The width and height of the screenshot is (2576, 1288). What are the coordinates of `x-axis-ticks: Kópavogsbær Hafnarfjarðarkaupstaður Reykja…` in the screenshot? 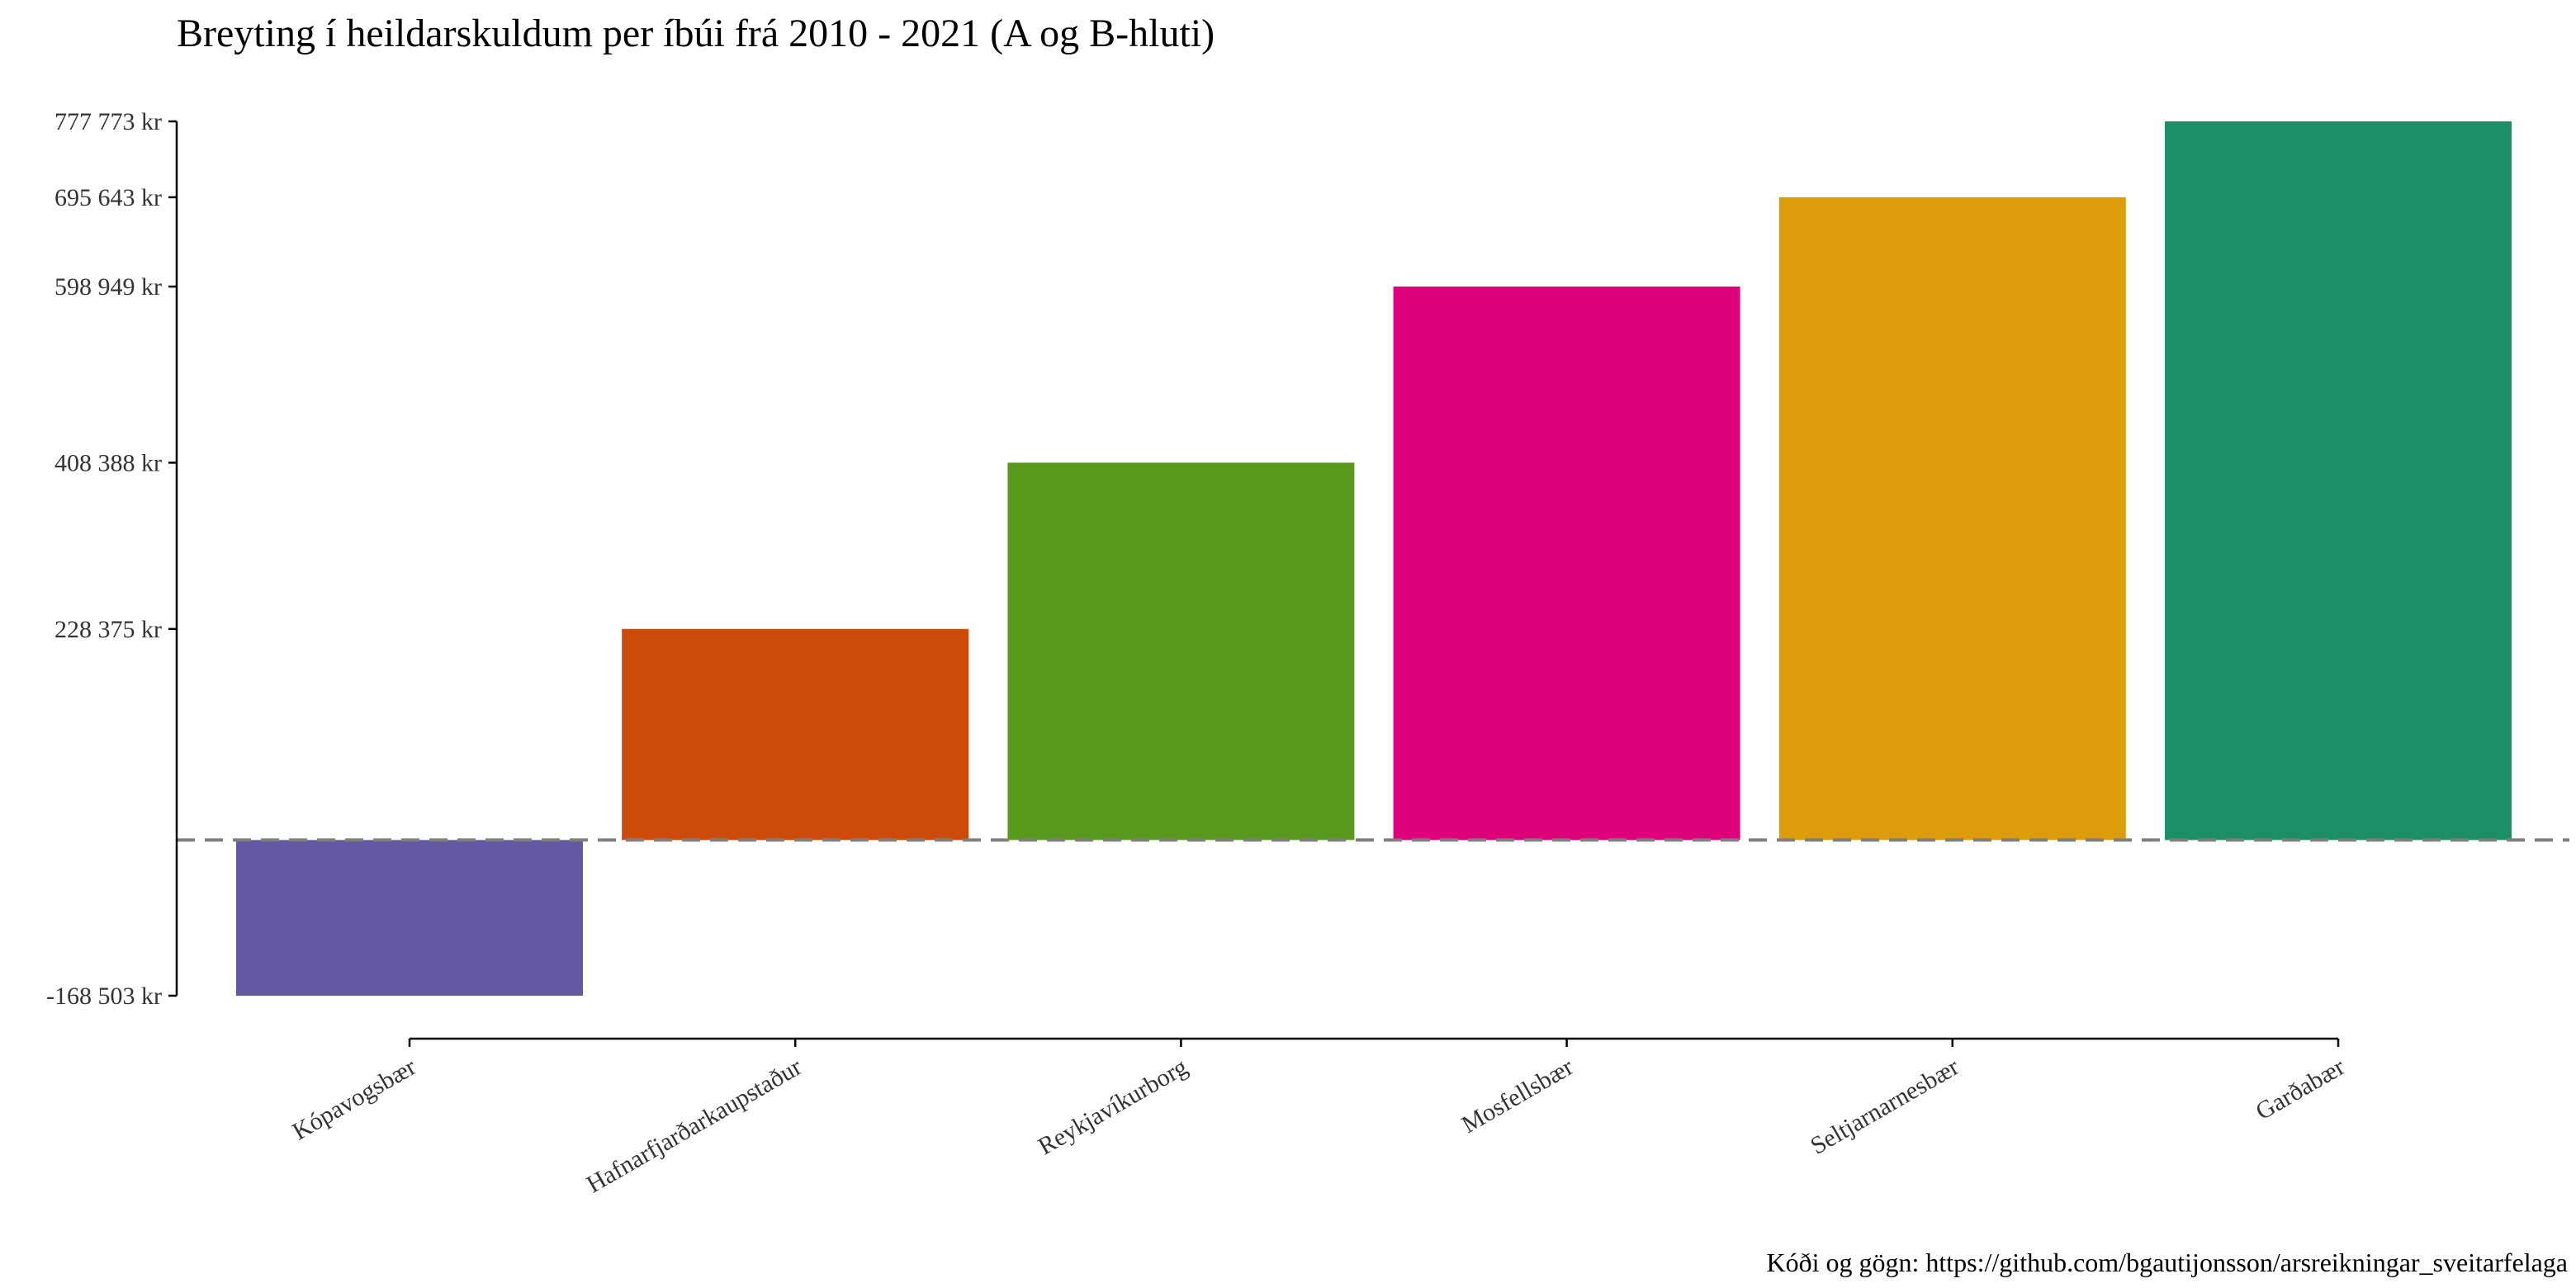 It's located at (1319, 1118).